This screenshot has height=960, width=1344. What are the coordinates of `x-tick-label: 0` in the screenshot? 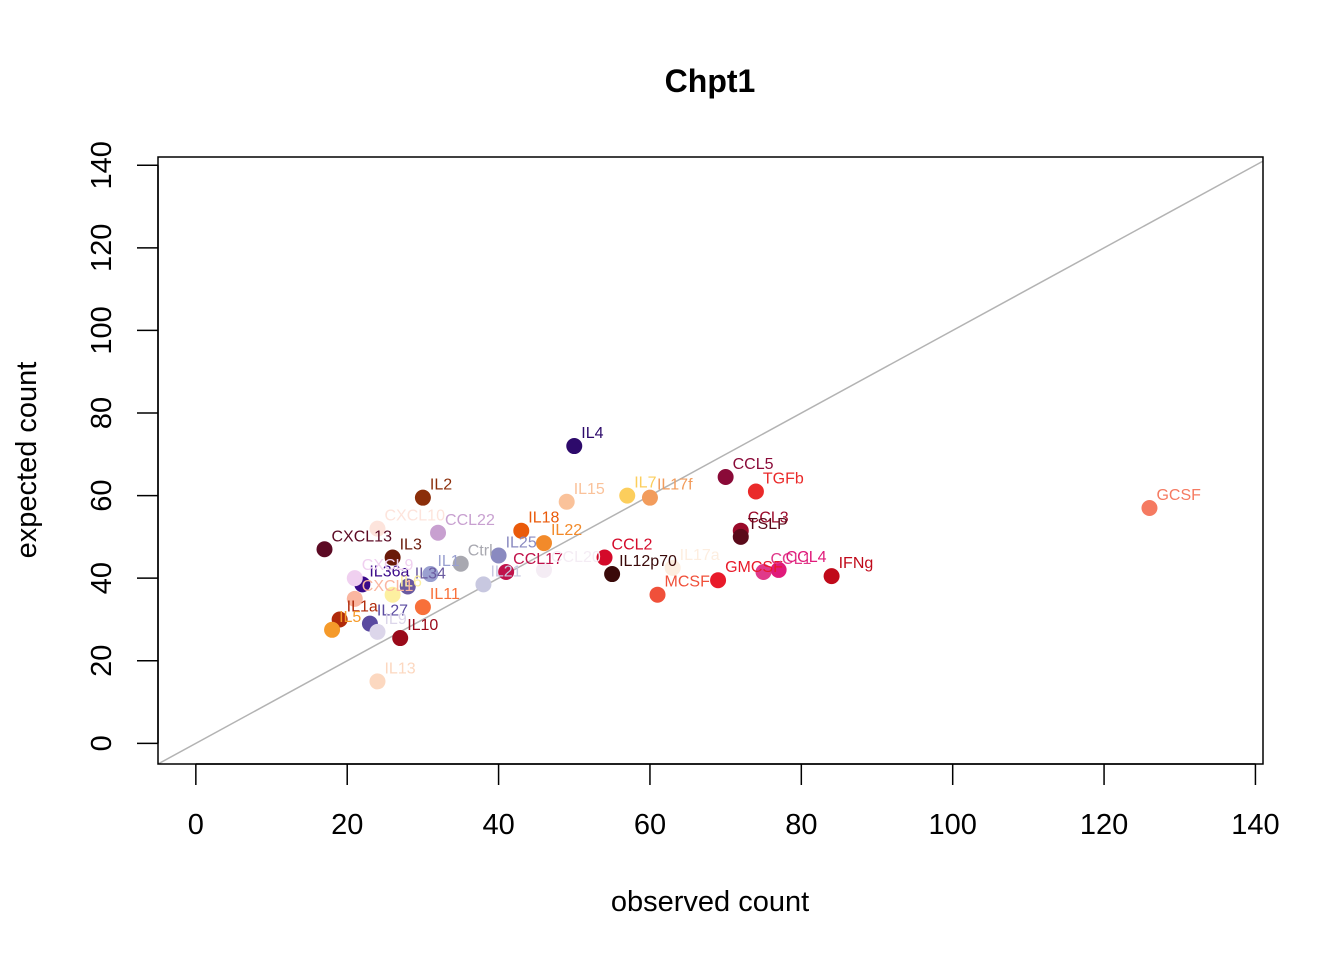 It's located at (196, 825).